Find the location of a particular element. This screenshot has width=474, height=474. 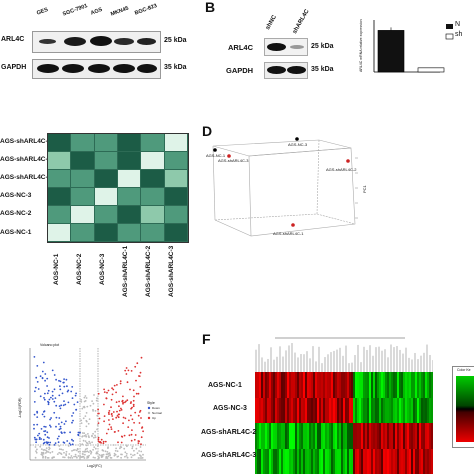

panel-e-legend-normal: Normal is located at coordinates (157, 413).